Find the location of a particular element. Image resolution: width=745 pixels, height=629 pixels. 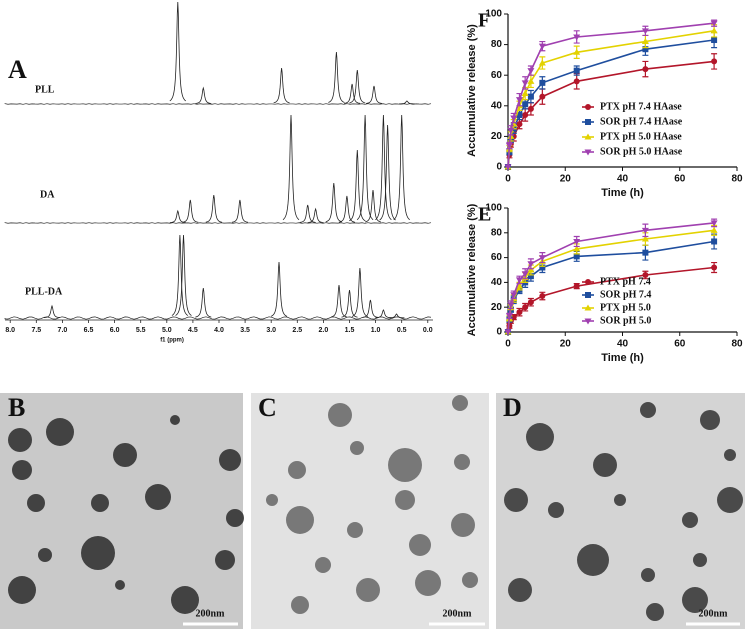

x-tick-label: 2.5 is located at coordinates (297, 330).